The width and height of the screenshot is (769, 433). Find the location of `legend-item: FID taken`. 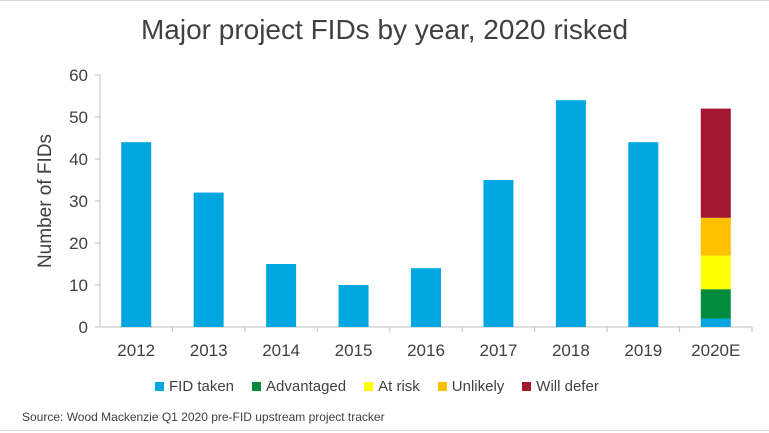

legend-item: FID taken is located at coordinates (194, 386).